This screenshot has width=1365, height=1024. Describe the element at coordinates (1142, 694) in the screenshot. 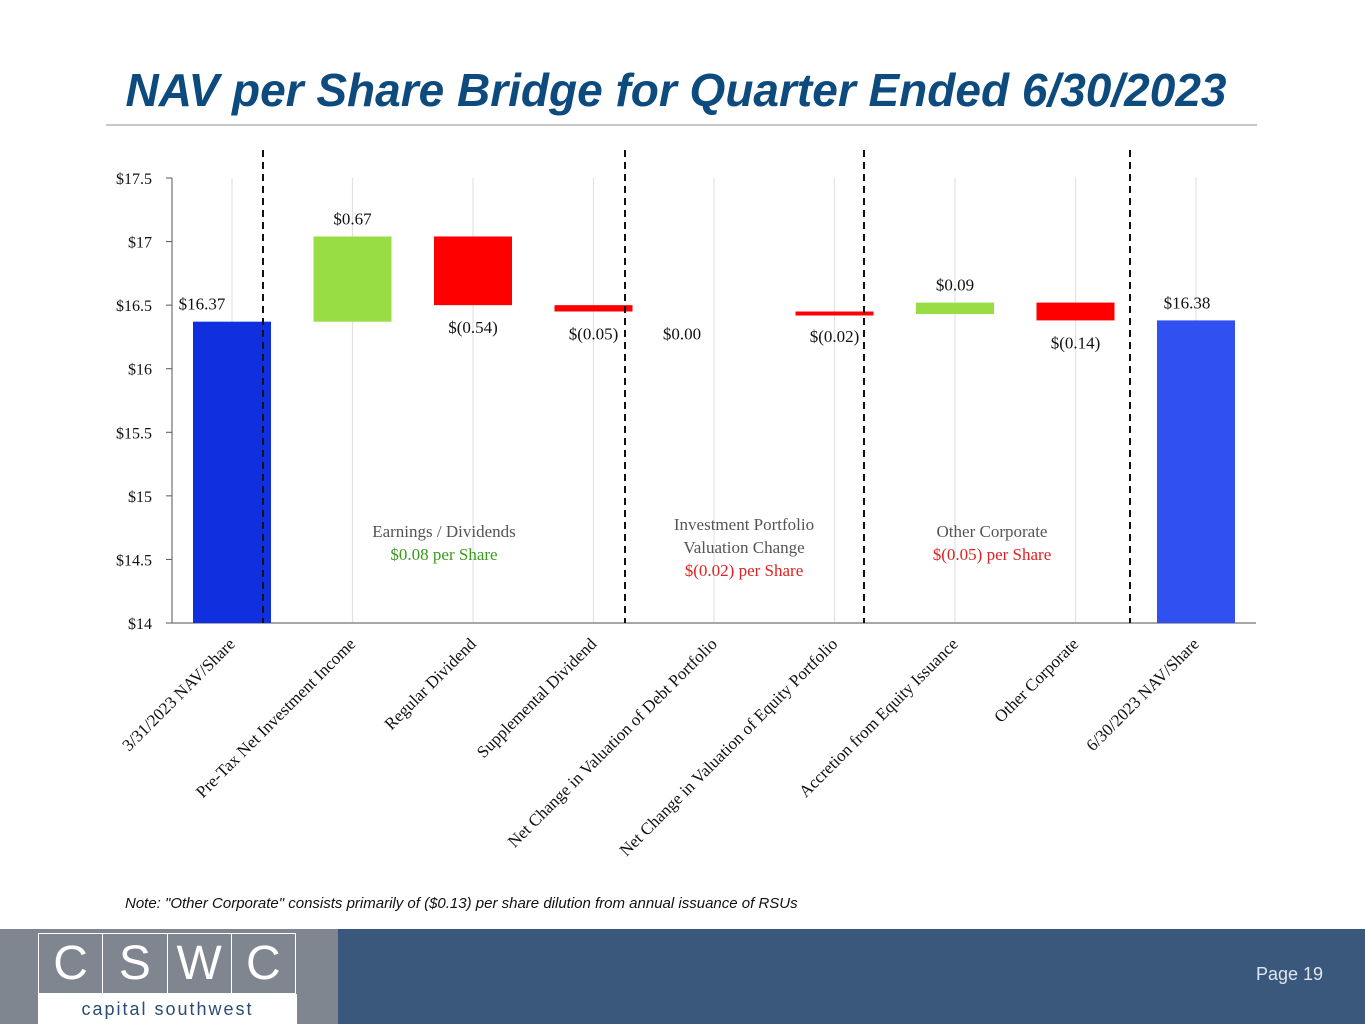

I see `category-label: 6/30/2023 NAV/Share` at that location.